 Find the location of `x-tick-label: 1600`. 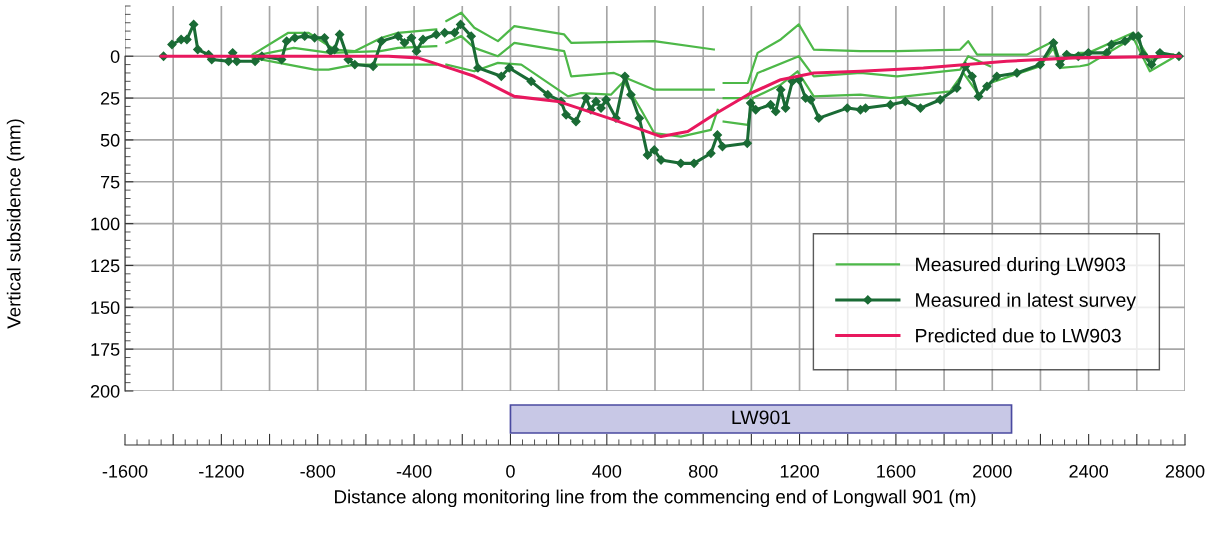

x-tick-label: 1600 is located at coordinates (896, 471).